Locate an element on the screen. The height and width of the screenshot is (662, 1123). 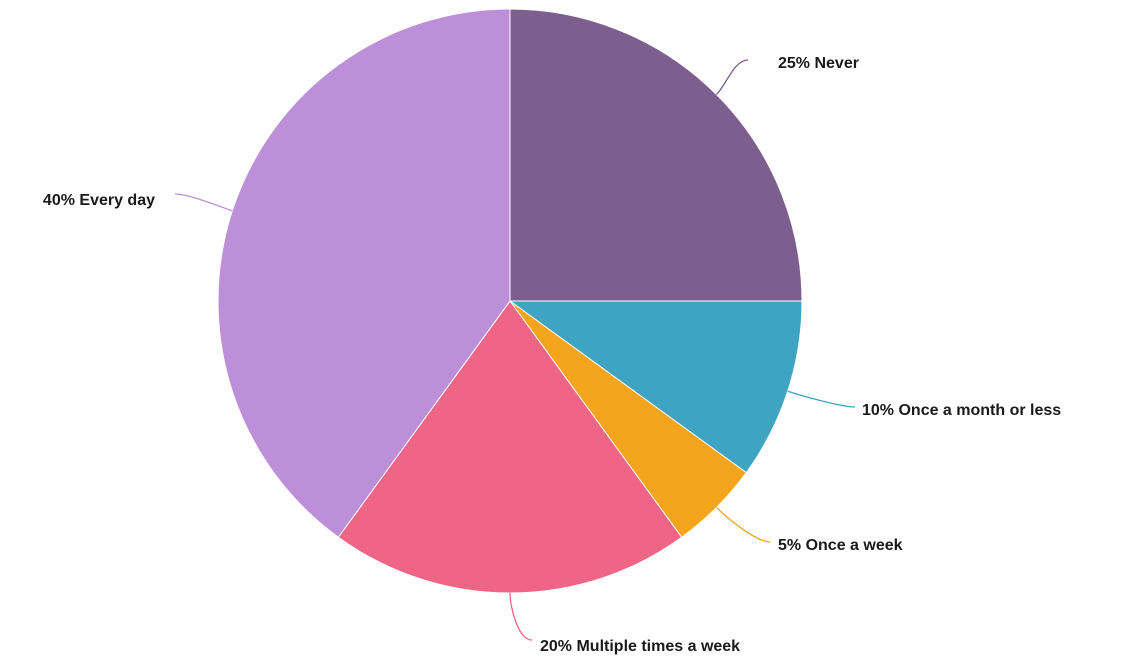
slice-label-10-once-a-month-or-less: 10% Once a month or less is located at coordinates (961, 410).